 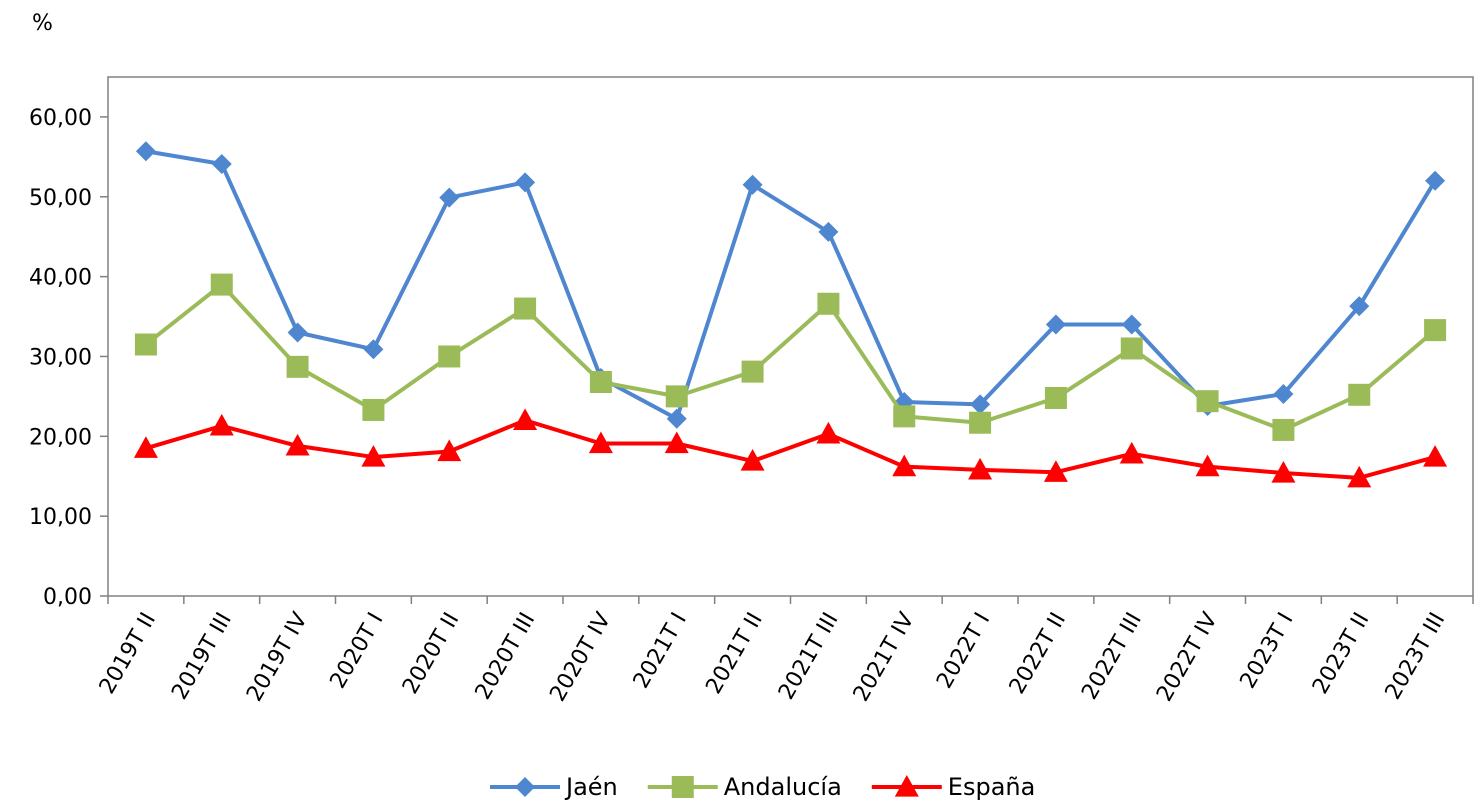 What do you see at coordinates (591, 787) in the screenshot?
I see `legend-label: Jaén` at bounding box center [591, 787].